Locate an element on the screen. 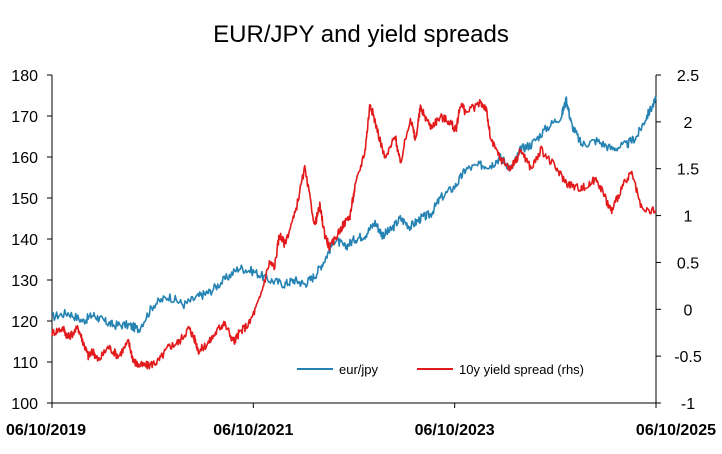 This screenshot has width=722, height=454. left-tick-label: 160 is located at coordinates (24, 158).